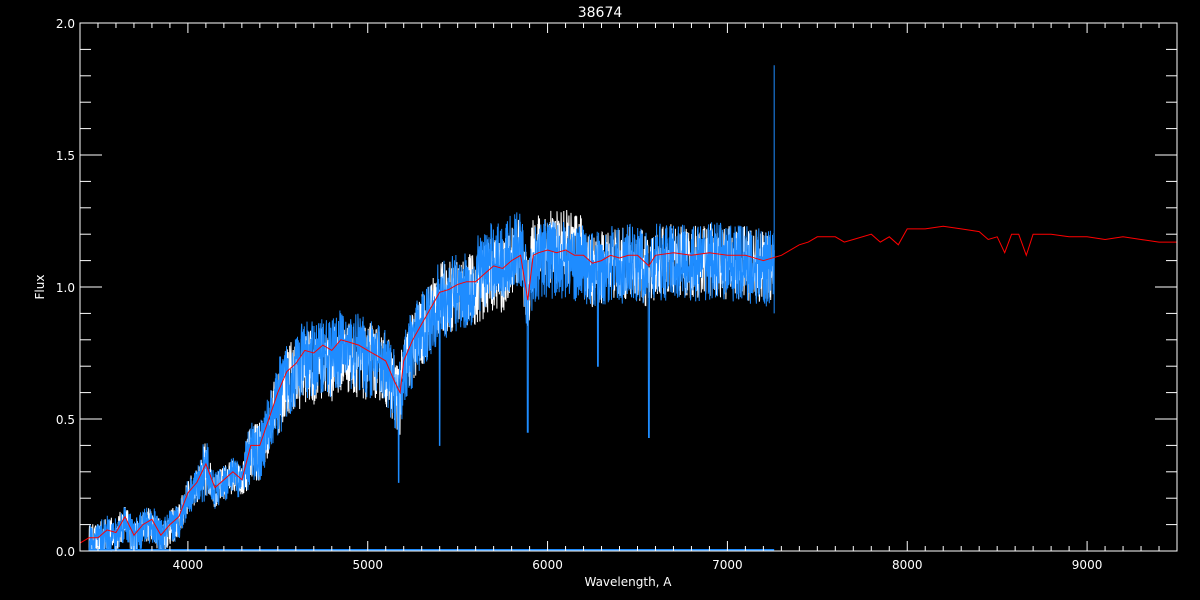 The height and width of the screenshot is (600, 1200). What do you see at coordinates (65, 552) in the screenshot?
I see `y-tick-label: 0.0` at bounding box center [65, 552].